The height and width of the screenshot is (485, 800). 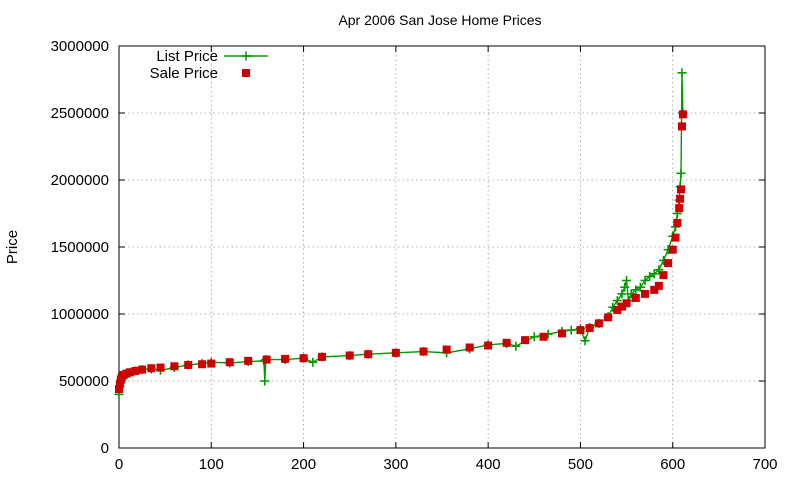 What do you see at coordinates (211, 464) in the screenshot?
I see `x-tick-label: 100` at bounding box center [211, 464].